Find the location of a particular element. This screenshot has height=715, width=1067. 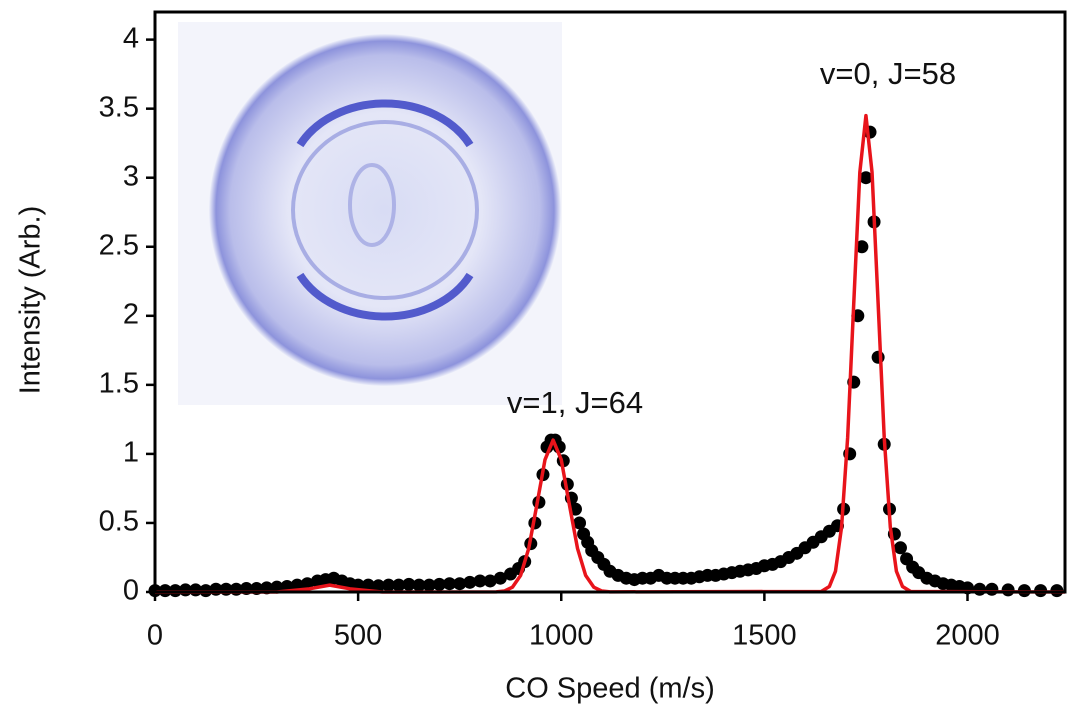

y-tick-label: 3.5 is located at coordinates (119, 107).